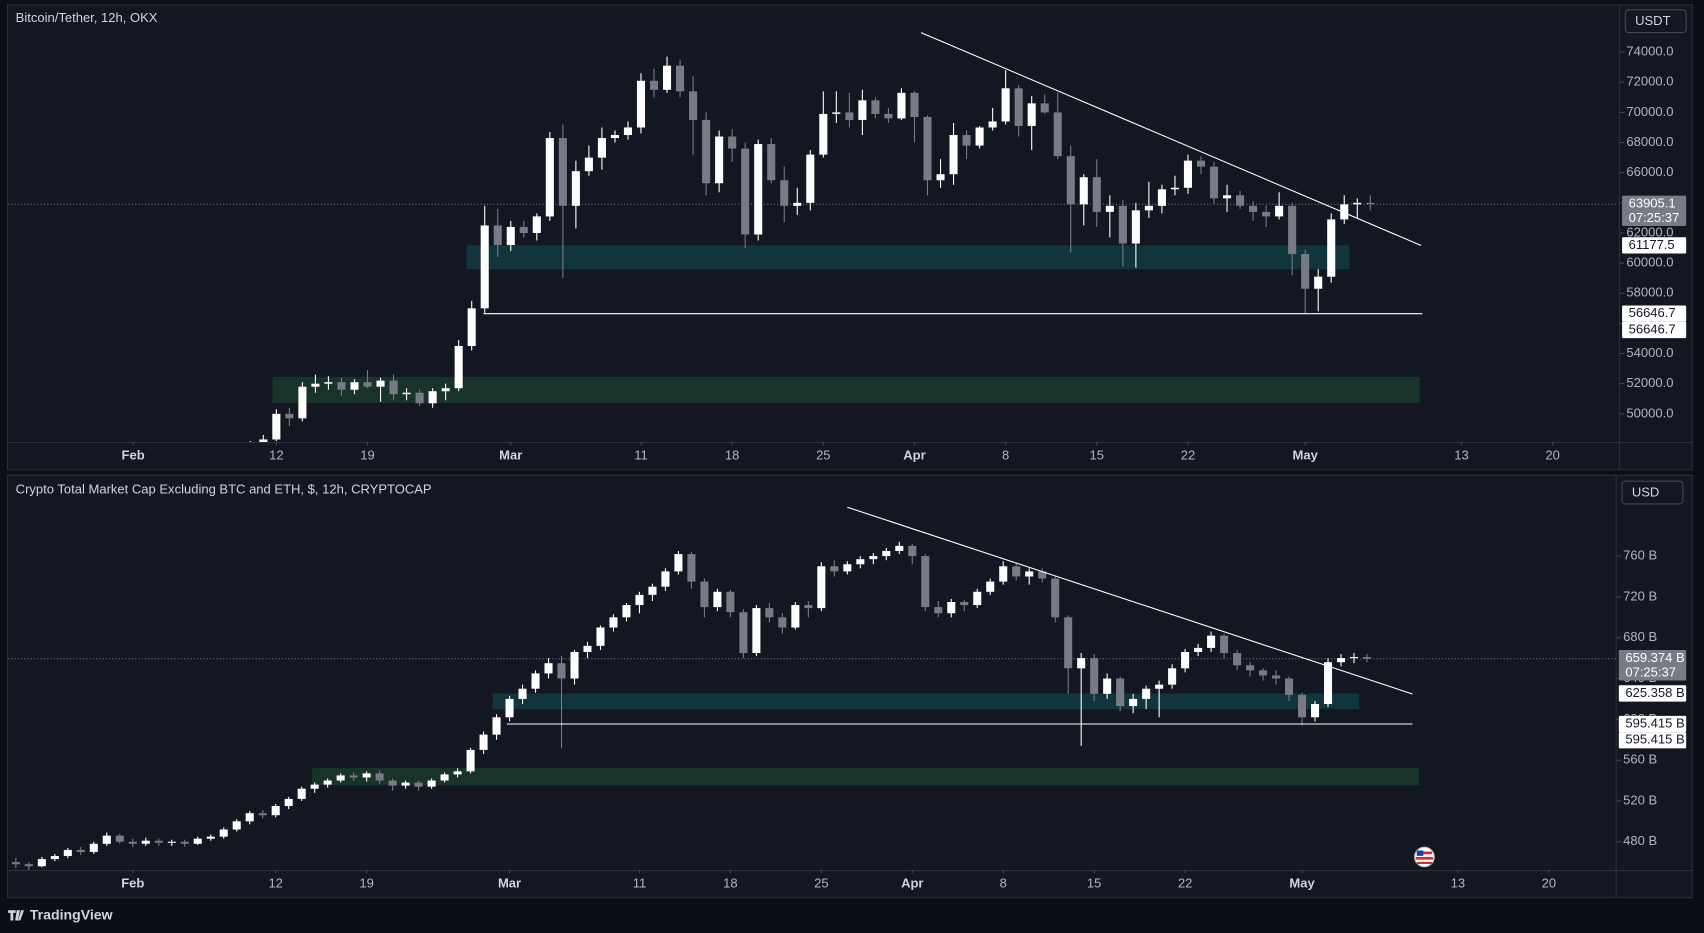 The image size is (1704, 933). Describe the element at coordinates (1649, 81) in the screenshot. I see `y-tick-label: 72000.0` at that location.